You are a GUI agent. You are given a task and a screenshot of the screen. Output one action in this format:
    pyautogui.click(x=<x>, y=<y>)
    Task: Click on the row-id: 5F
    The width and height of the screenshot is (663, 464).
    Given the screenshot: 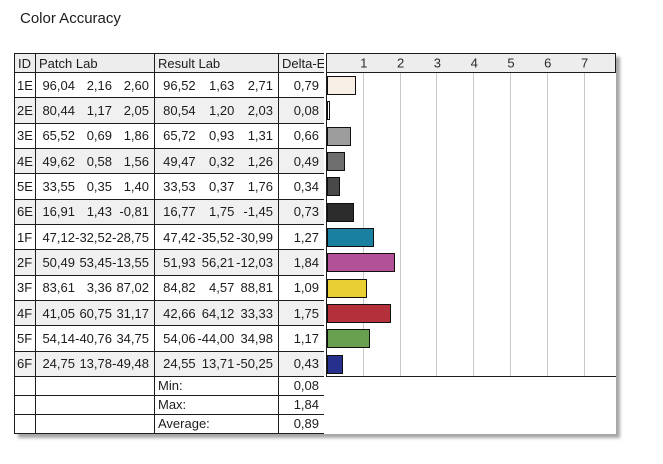 What is the action you would take?
    pyautogui.click(x=25, y=338)
    